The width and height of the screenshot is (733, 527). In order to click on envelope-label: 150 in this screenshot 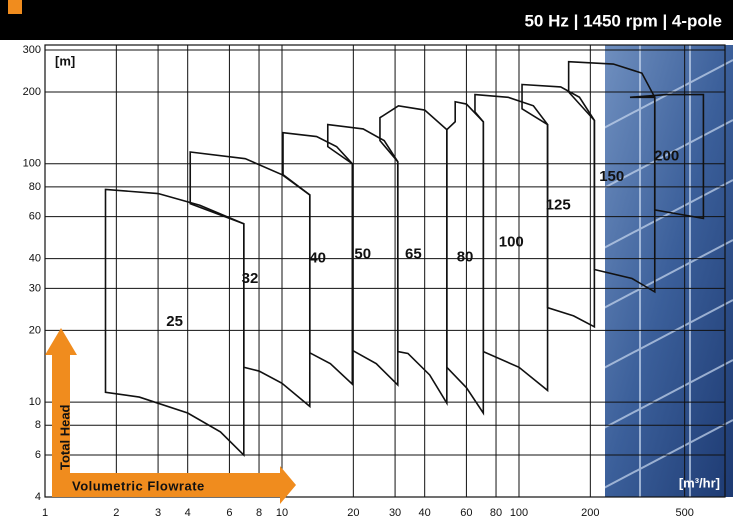, I will do `click(611, 176)`.